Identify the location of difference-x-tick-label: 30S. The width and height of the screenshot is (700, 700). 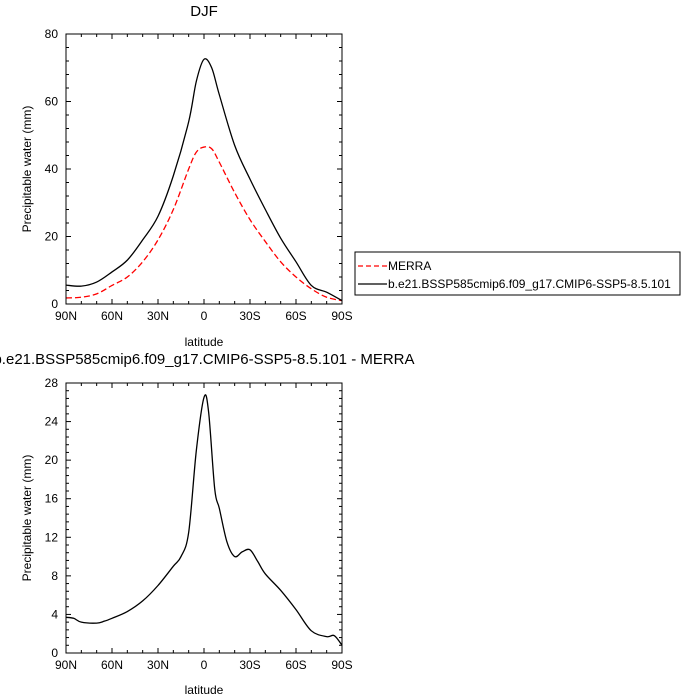
(249, 665).